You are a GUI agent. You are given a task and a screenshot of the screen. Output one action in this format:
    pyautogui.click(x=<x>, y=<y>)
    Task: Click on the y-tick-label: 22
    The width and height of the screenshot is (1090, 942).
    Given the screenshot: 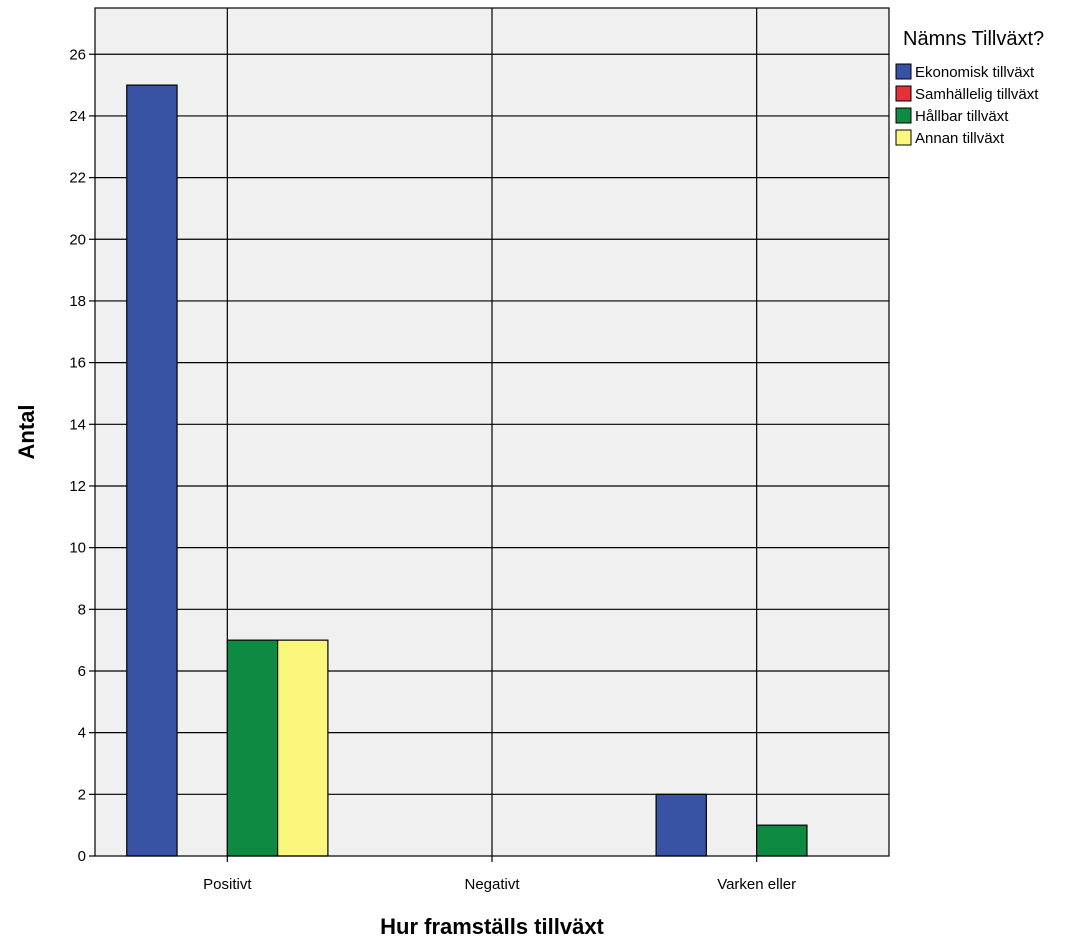 What is the action you would take?
    pyautogui.click(x=77, y=178)
    